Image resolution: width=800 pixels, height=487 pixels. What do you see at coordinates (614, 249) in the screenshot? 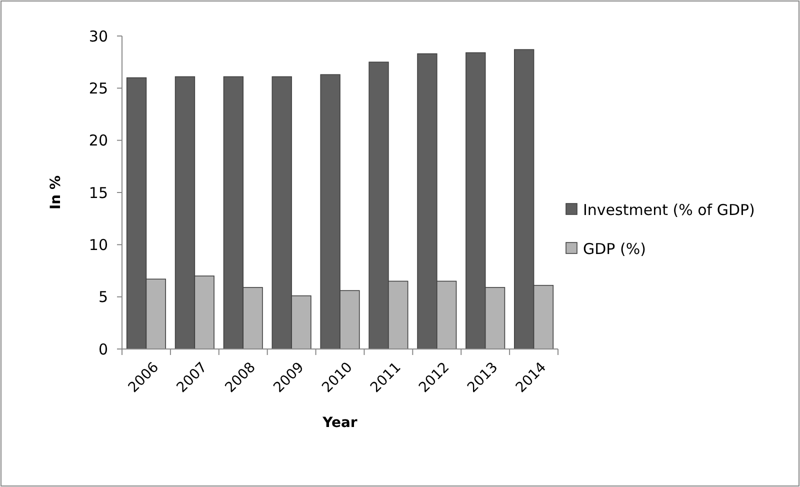
I see `legend-label: GDP (%)` at bounding box center [614, 249].